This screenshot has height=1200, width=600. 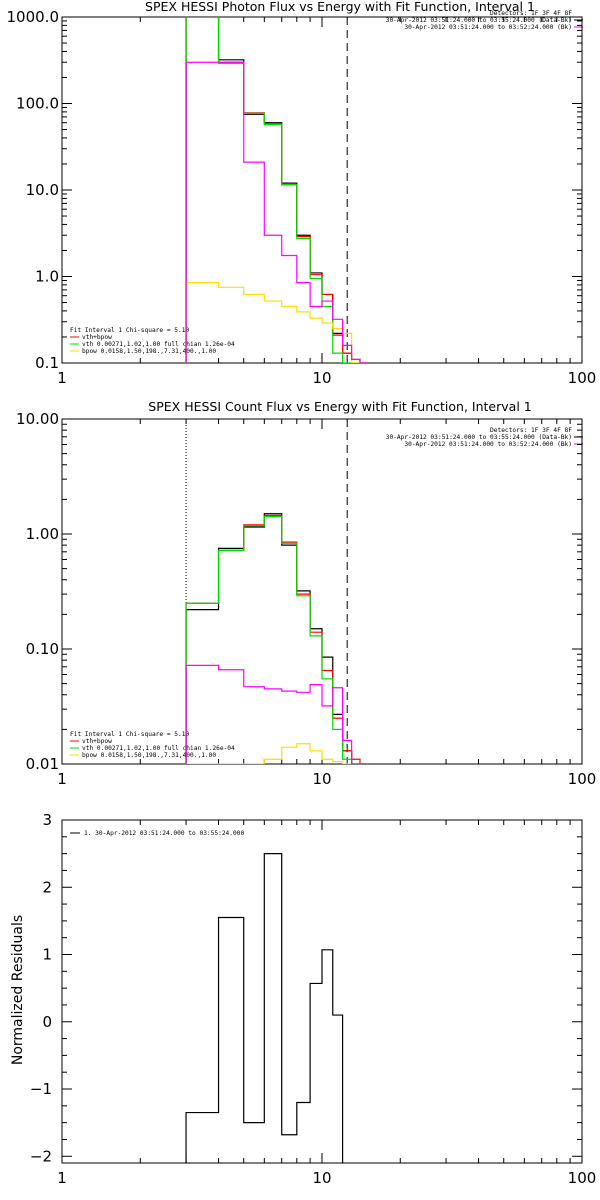 What do you see at coordinates (47, 363) in the screenshot?
I see `photon-ytick-label: 0.1` at bounding box center [47, 363].